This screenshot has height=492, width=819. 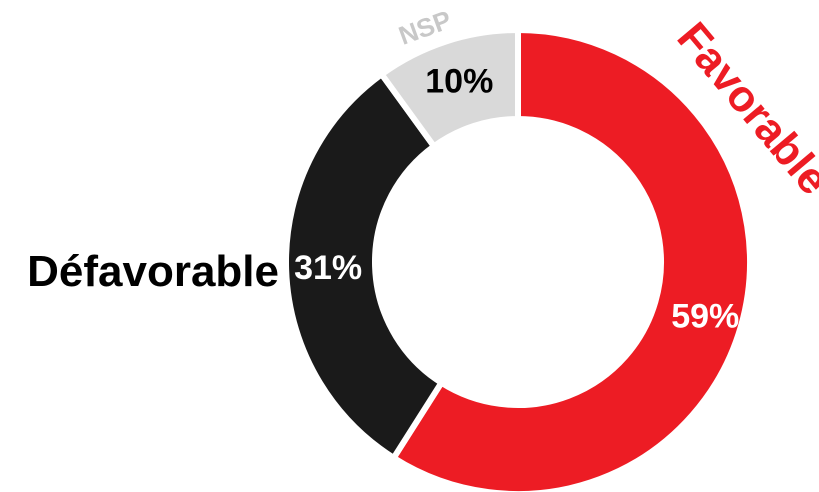 I want to click on slice-value-nsp: 10%, so click(x=459, y=81).